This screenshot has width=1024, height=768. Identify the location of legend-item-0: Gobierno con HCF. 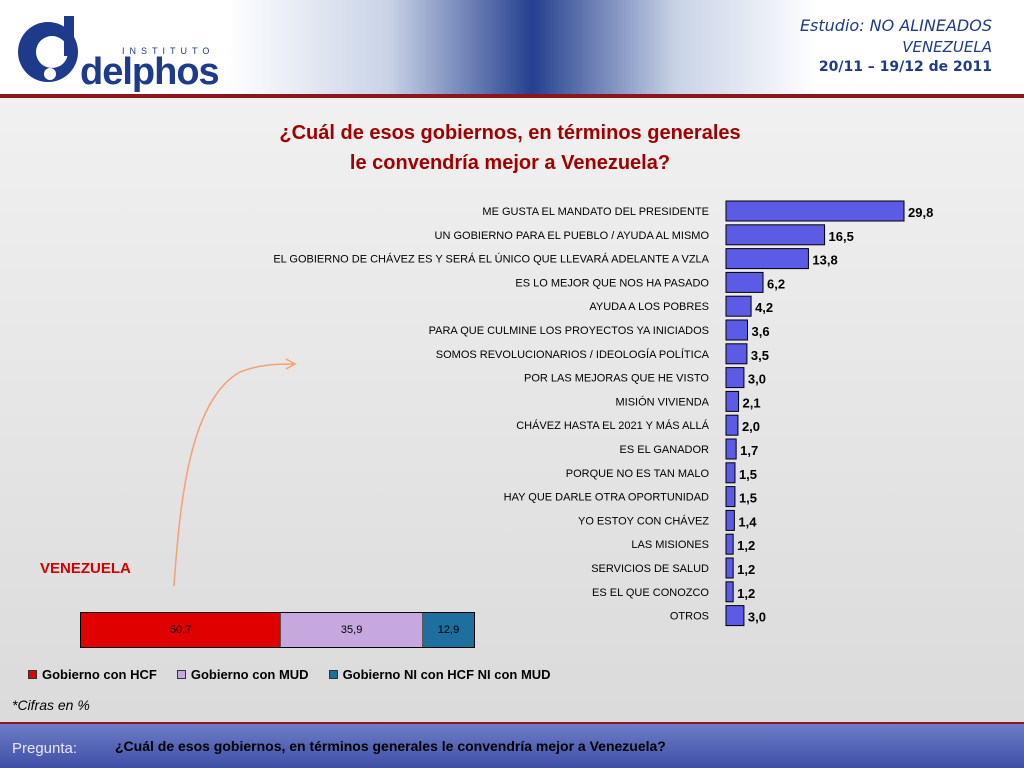
(92, 674).